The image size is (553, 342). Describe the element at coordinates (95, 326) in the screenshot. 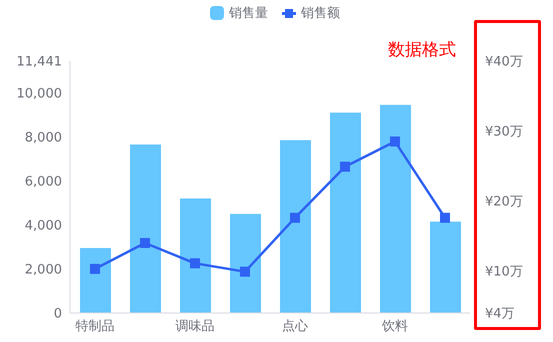

I see `x-tick-label: 特制品` at that location.